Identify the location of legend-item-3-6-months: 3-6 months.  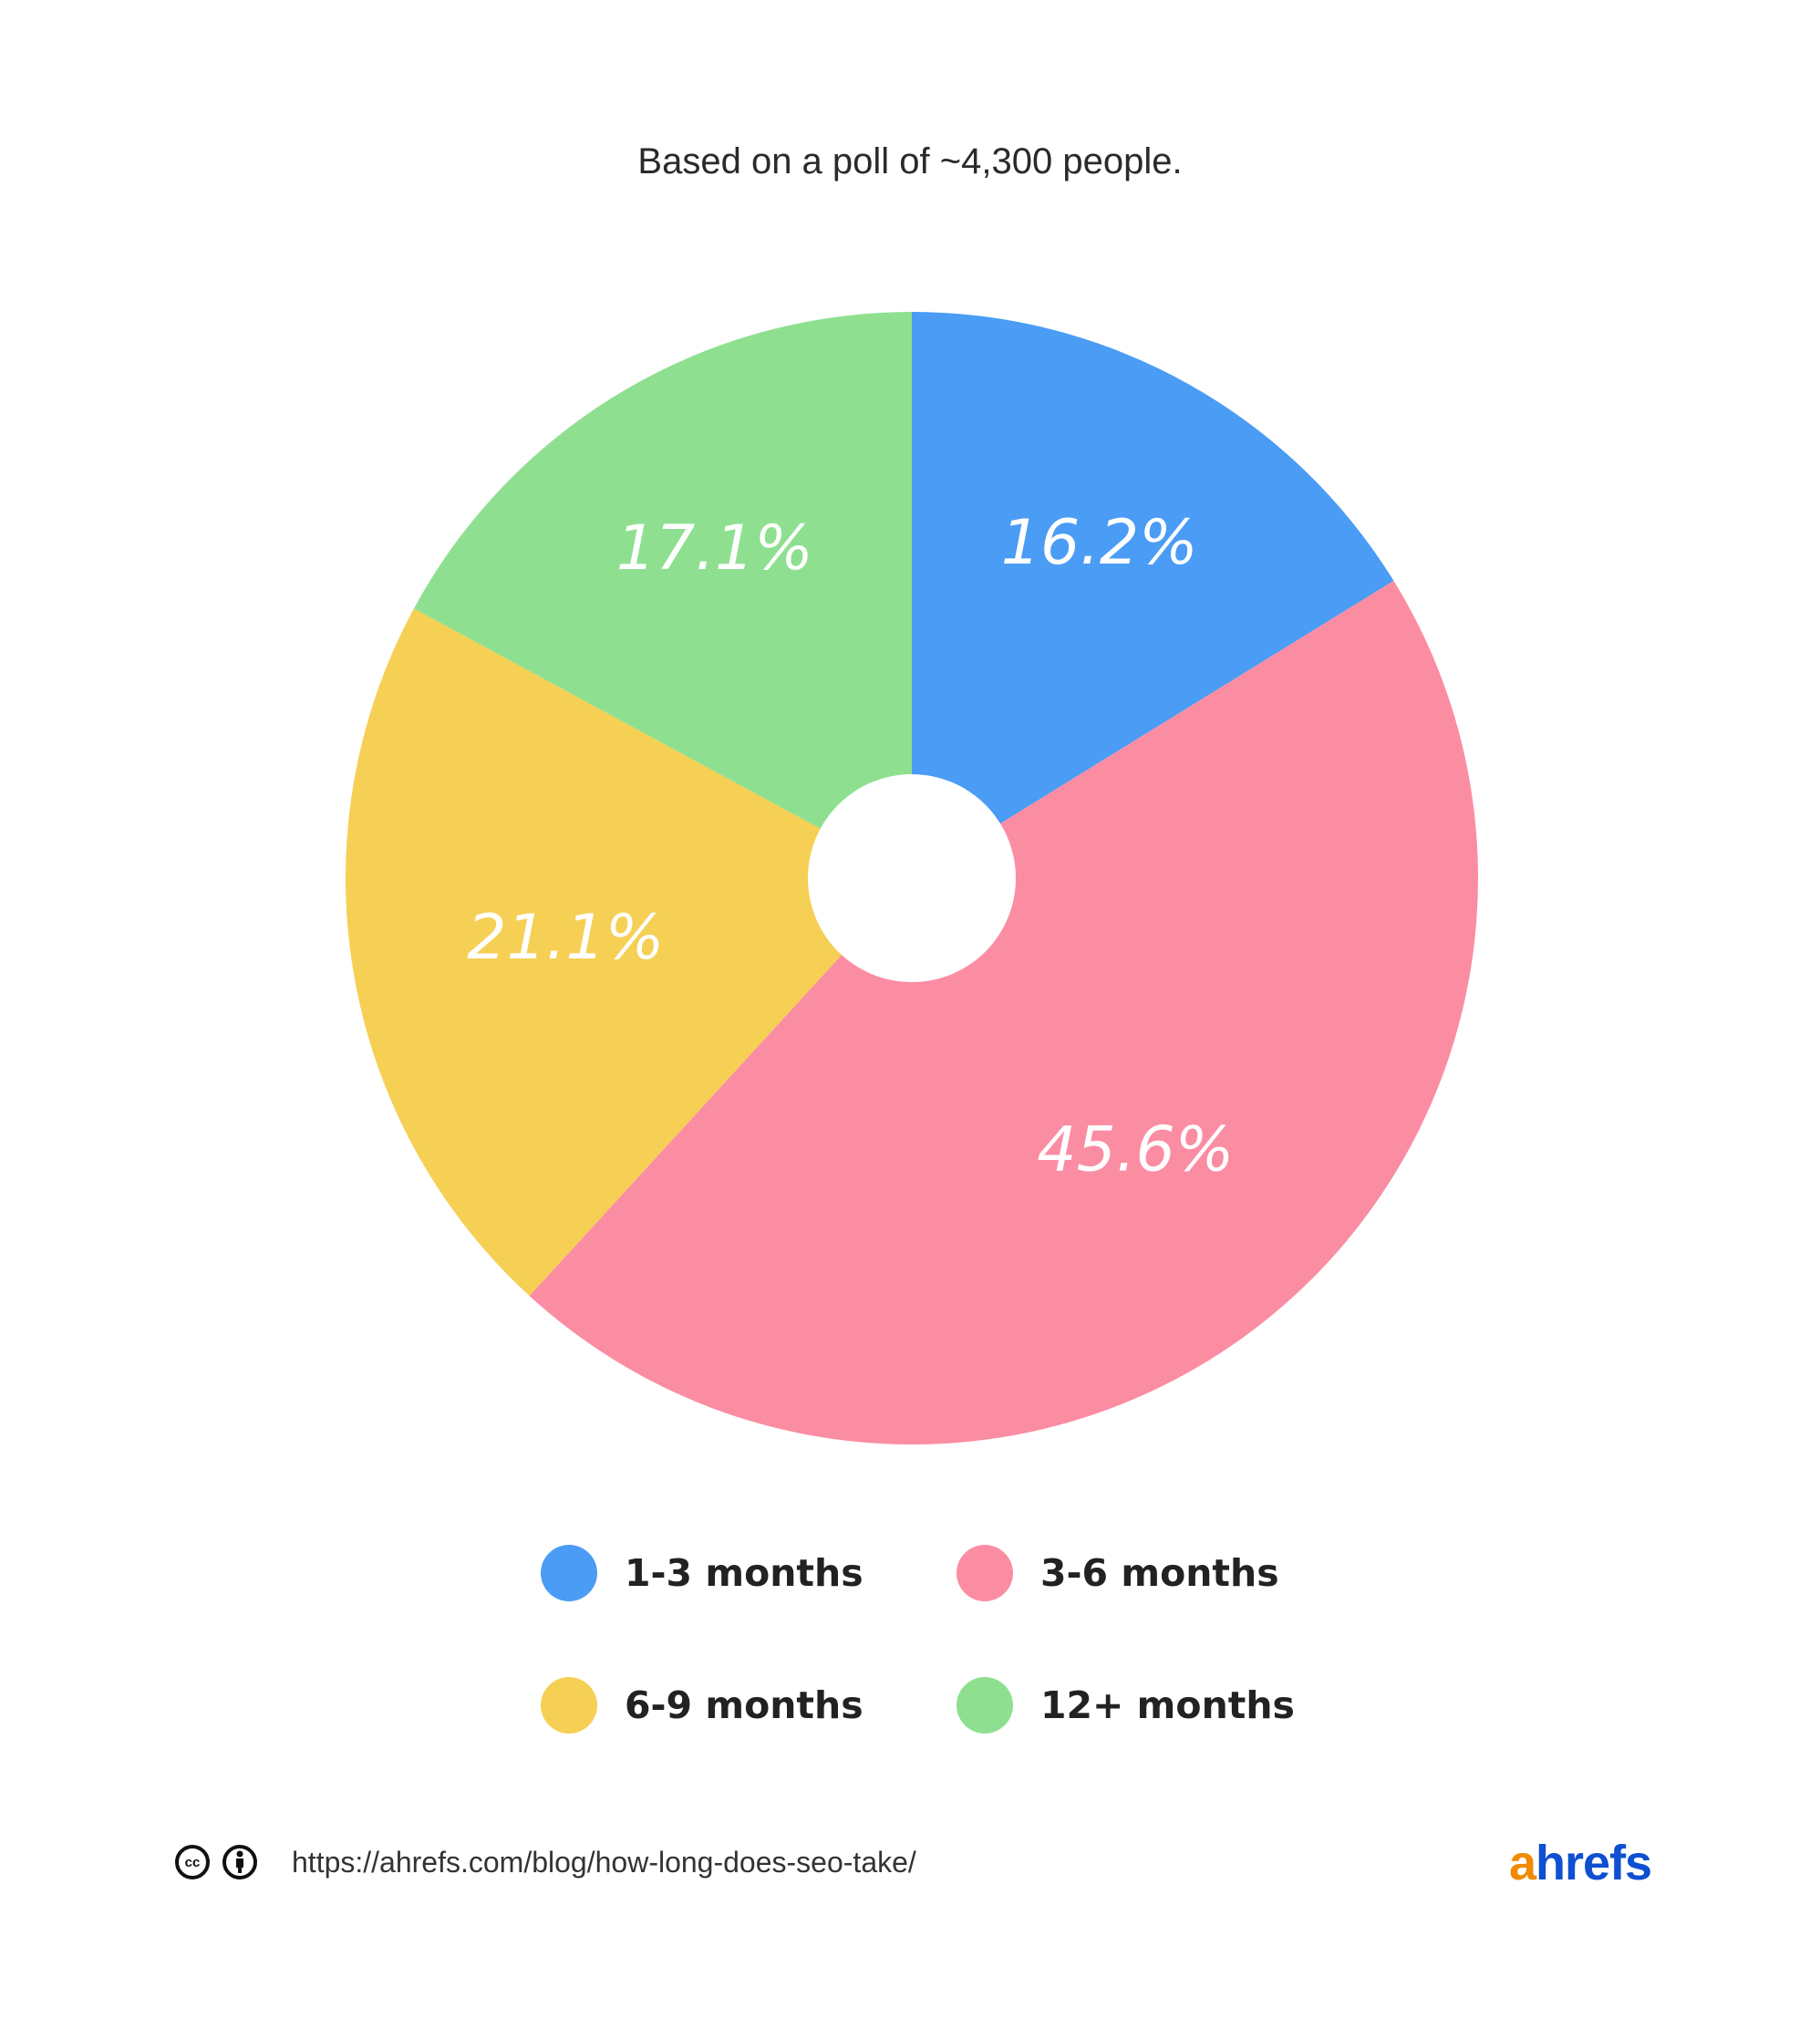
(1118, 1573).